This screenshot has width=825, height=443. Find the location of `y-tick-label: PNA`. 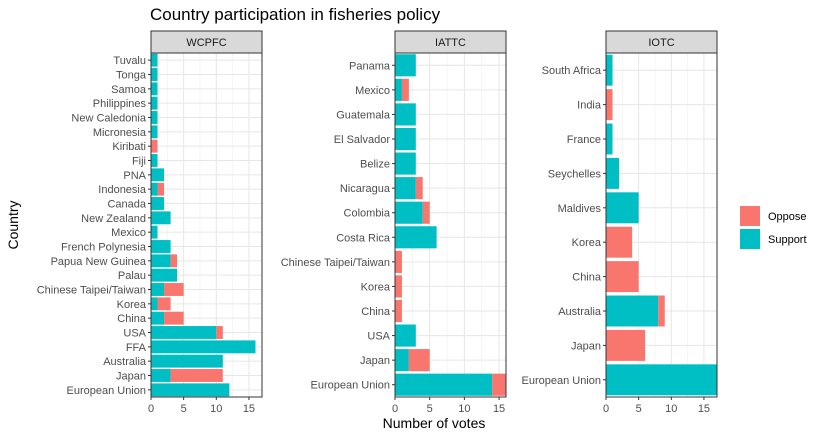

y-tick-label: PNA is located at coordinates (134, 176).